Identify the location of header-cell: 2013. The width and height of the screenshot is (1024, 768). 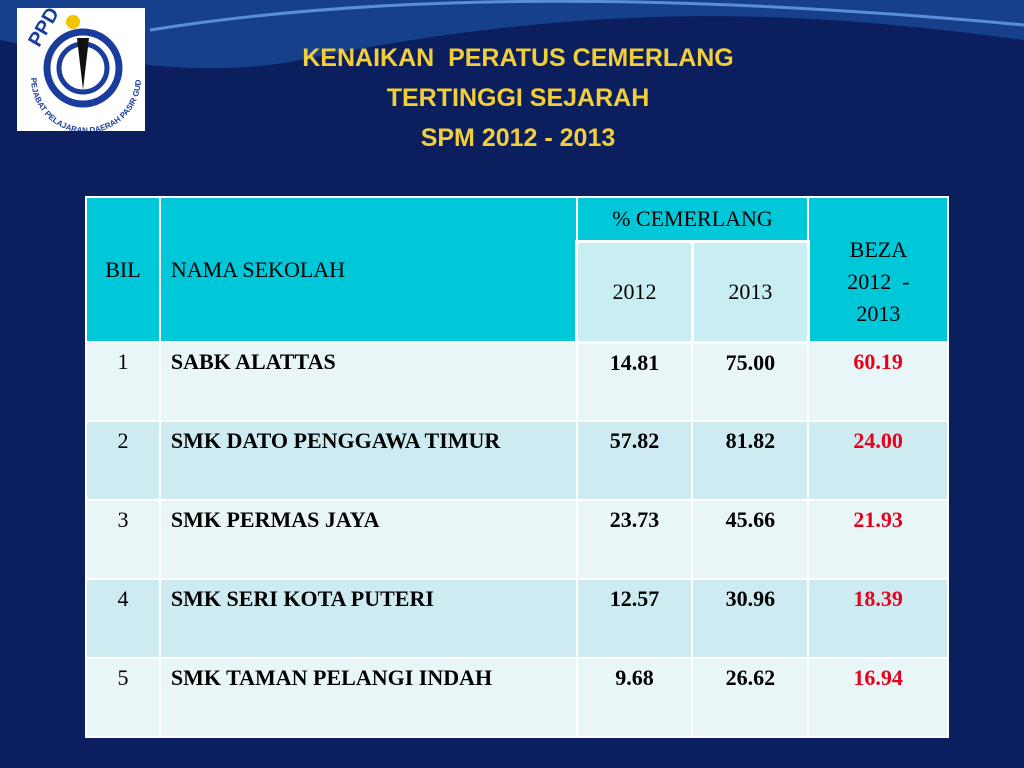
(750, 291).